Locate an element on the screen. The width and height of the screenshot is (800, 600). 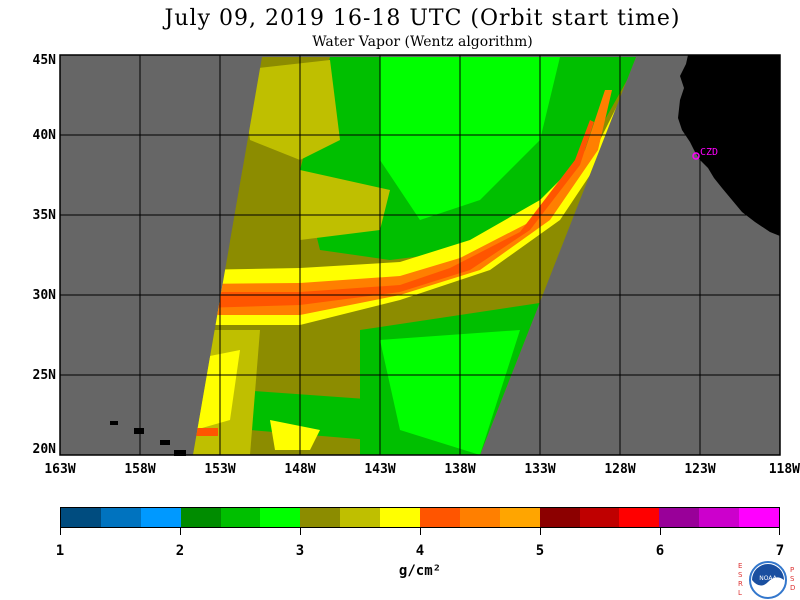
lat-label-20n: 20N is located at coordinates (44, 449).